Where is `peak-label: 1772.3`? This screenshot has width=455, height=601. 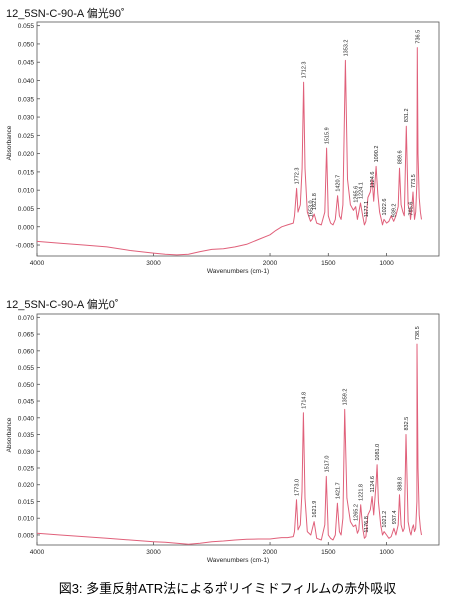
peak-label: 1772.3 is located at coordinates (298, 176).